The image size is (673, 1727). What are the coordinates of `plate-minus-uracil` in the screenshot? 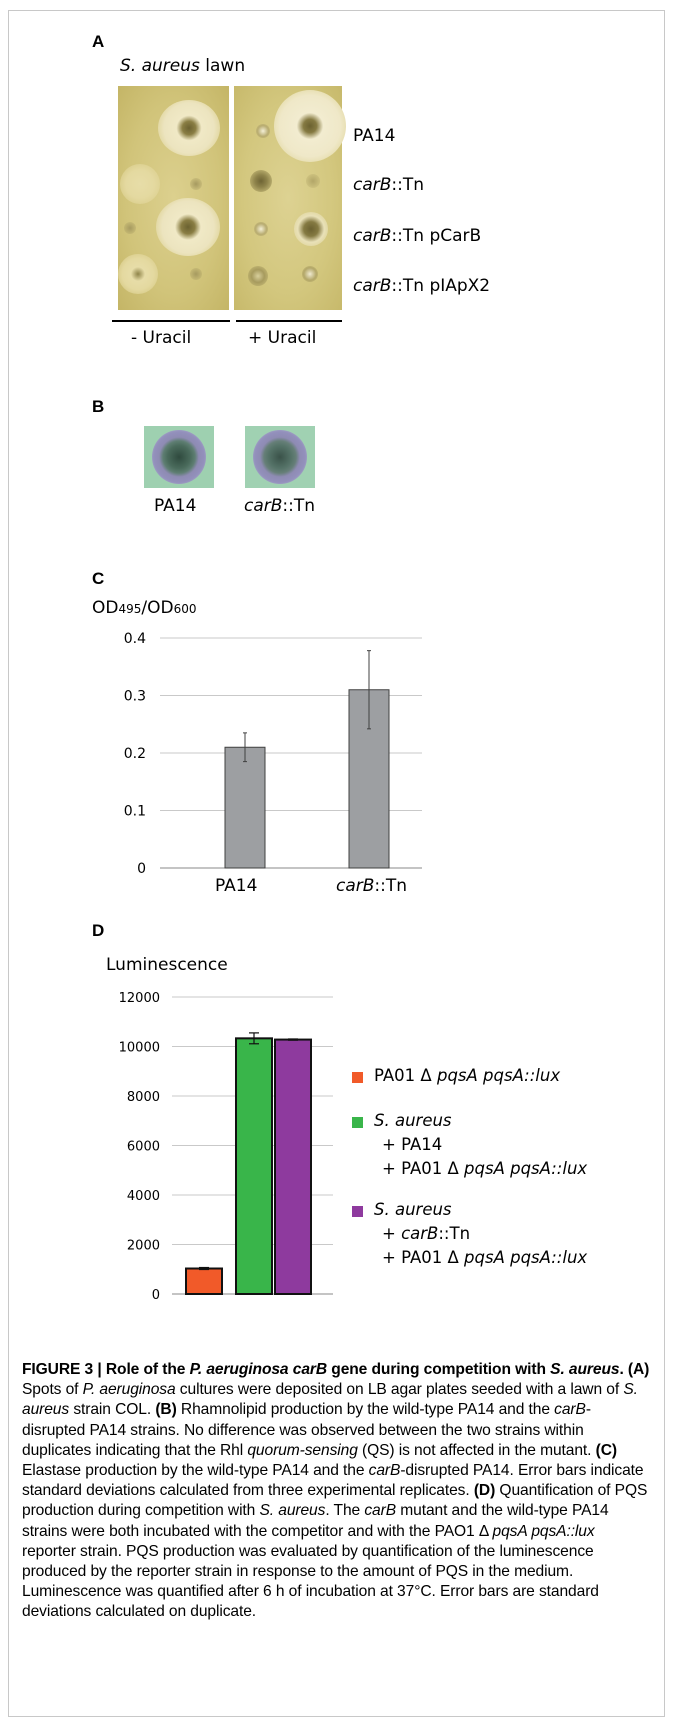 It's located at (173, 198).